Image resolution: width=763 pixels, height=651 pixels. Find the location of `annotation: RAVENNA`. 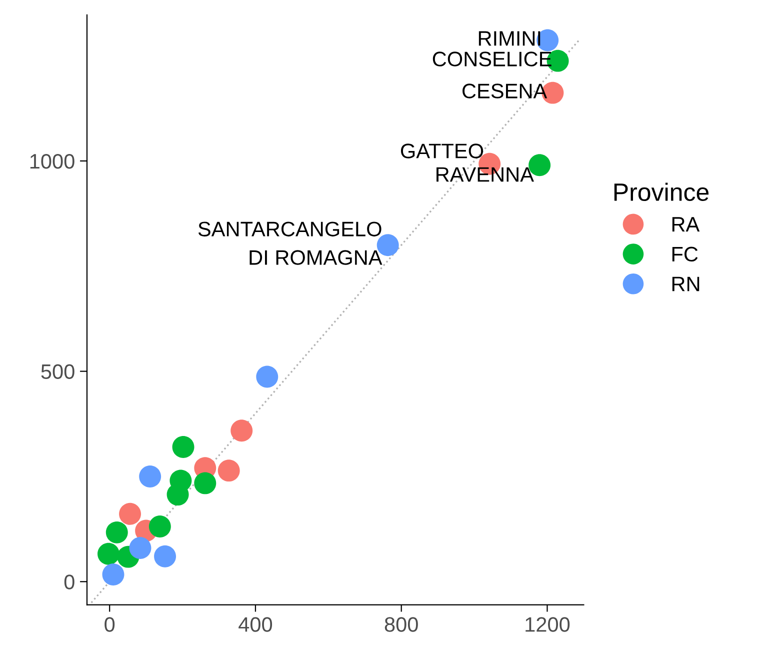

annotation: RAVENNA is located at coordinates (485, 174).